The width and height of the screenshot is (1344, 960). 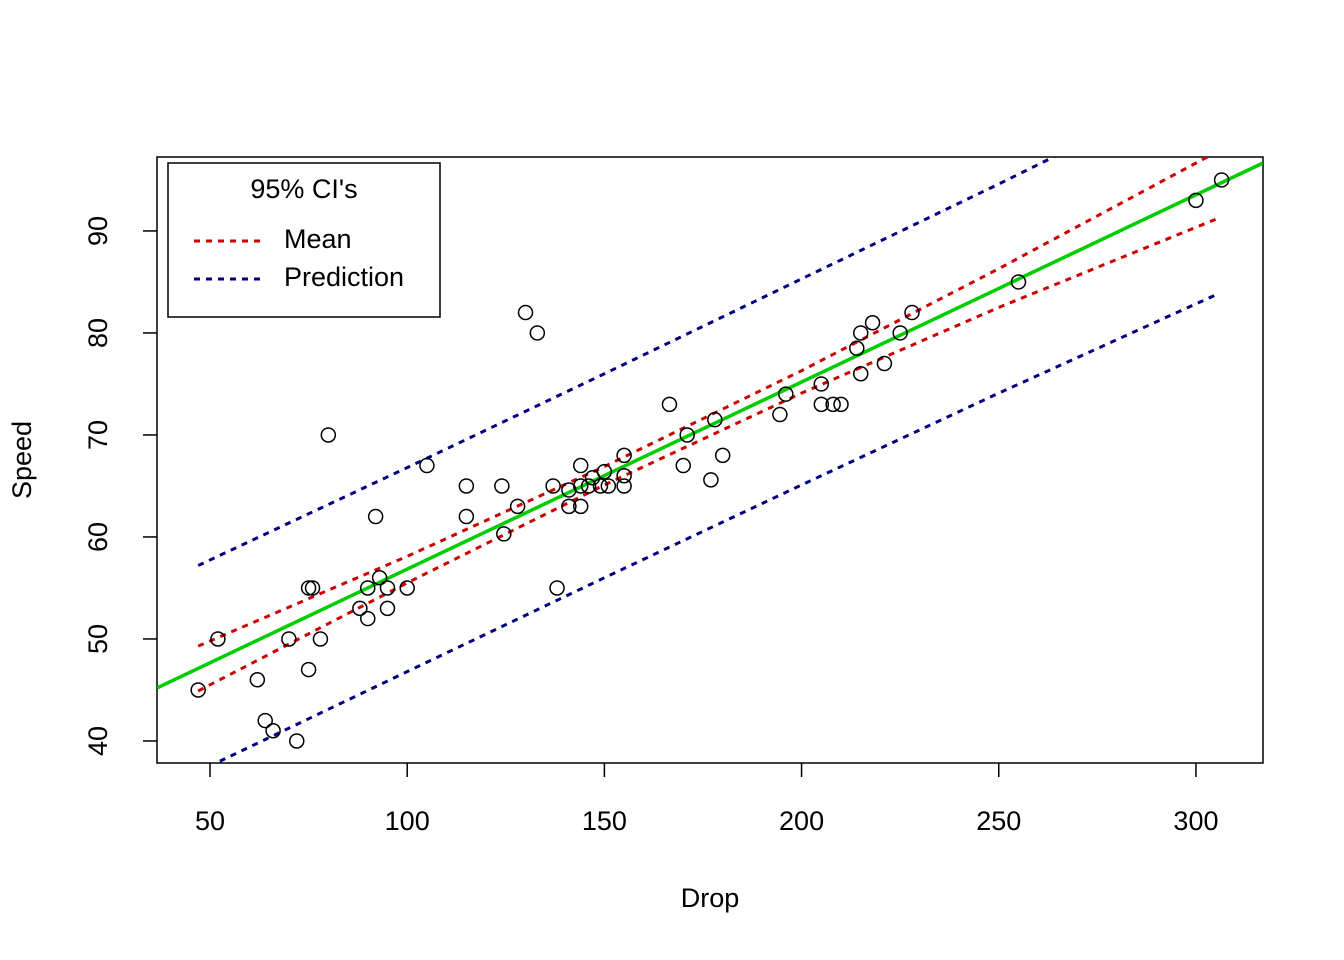 I want to click on x-tick-label: 150, so click(x=604, y=821).